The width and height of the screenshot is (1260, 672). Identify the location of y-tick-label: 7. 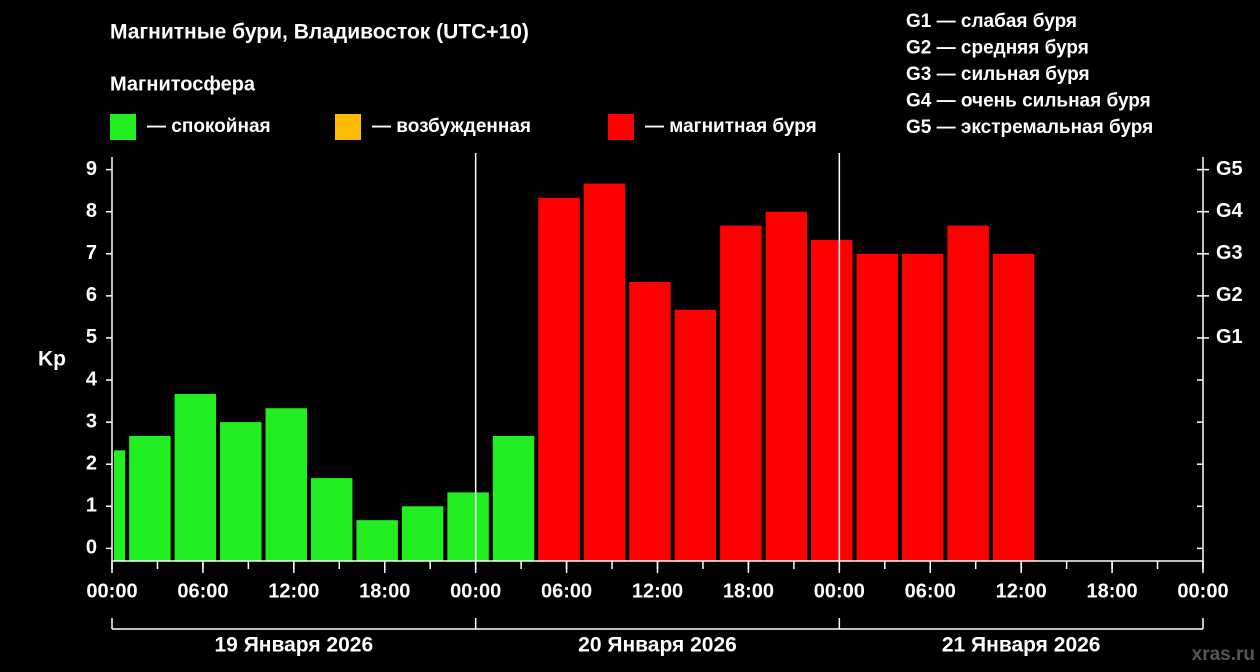
(91, 253).